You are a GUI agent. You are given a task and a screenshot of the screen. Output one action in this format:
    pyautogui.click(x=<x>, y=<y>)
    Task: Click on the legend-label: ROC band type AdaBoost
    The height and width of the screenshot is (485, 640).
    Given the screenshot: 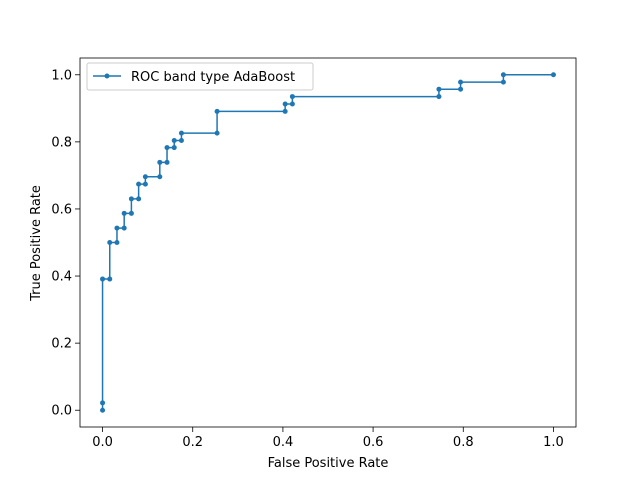 What is the action you would take?
    pyautogui.click(x=213, y=77)
    